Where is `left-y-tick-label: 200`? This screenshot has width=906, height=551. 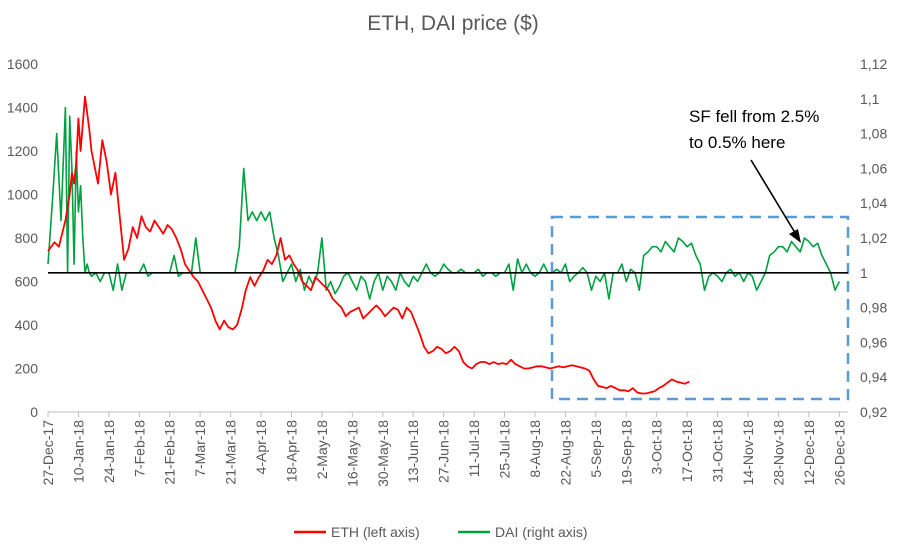 left-y-tick-label: 200 is located at coordinates (27, 369).